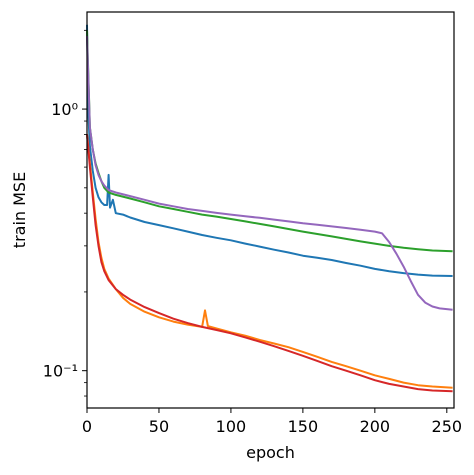 The height and width of the screenshot is (475, 474). What do you see at coordinates (270, 452) in the screenshot?
I see `x-axis-label: epoch` at bounding box center [270, 452].